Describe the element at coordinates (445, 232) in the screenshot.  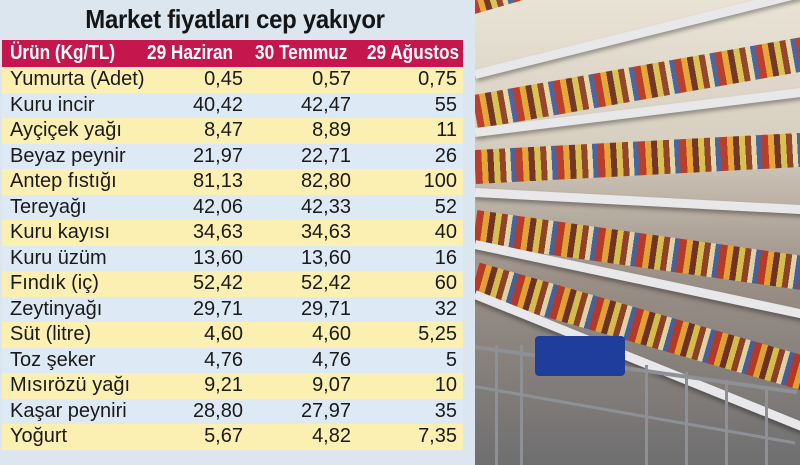
I see `price-august: 40` at that location.